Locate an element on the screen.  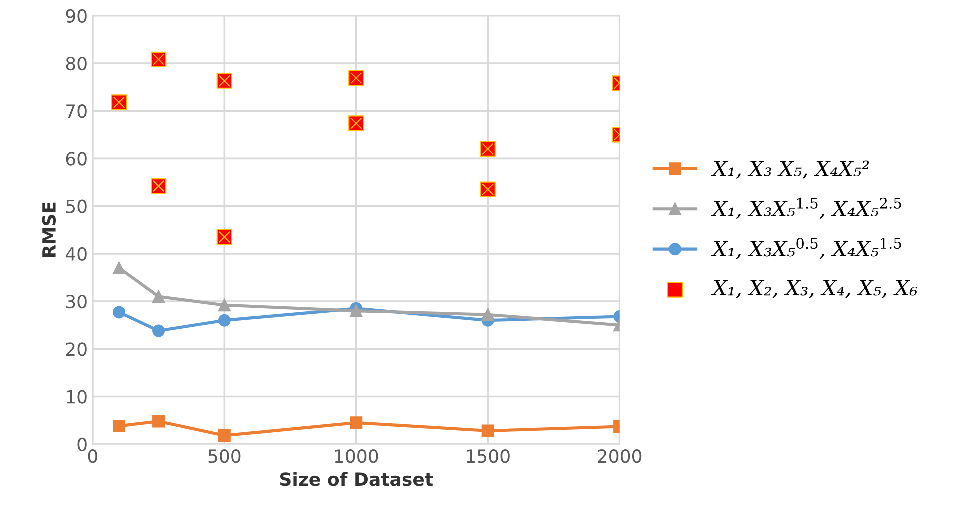
y-tick-label: 90 is located at coordinates (76, 16).